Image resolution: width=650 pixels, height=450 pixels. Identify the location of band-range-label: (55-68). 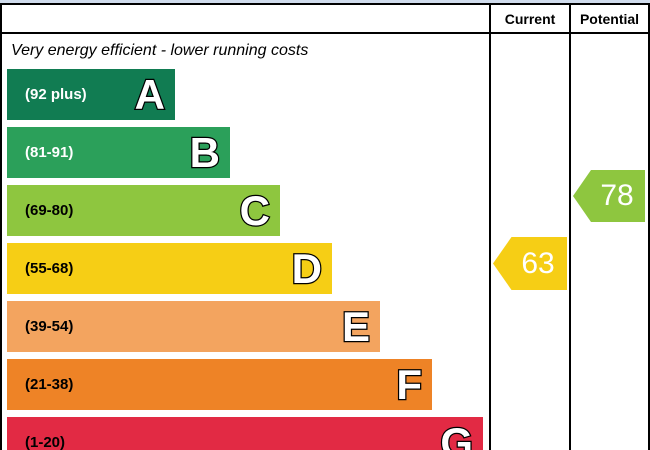
(49, 268).